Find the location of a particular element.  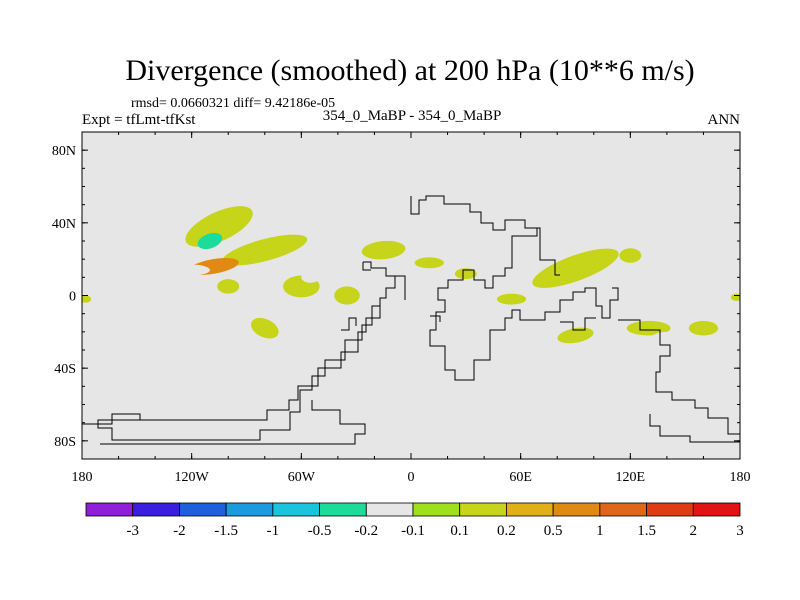

coastline-africa-eurasia is located at coordinates (514, 288).